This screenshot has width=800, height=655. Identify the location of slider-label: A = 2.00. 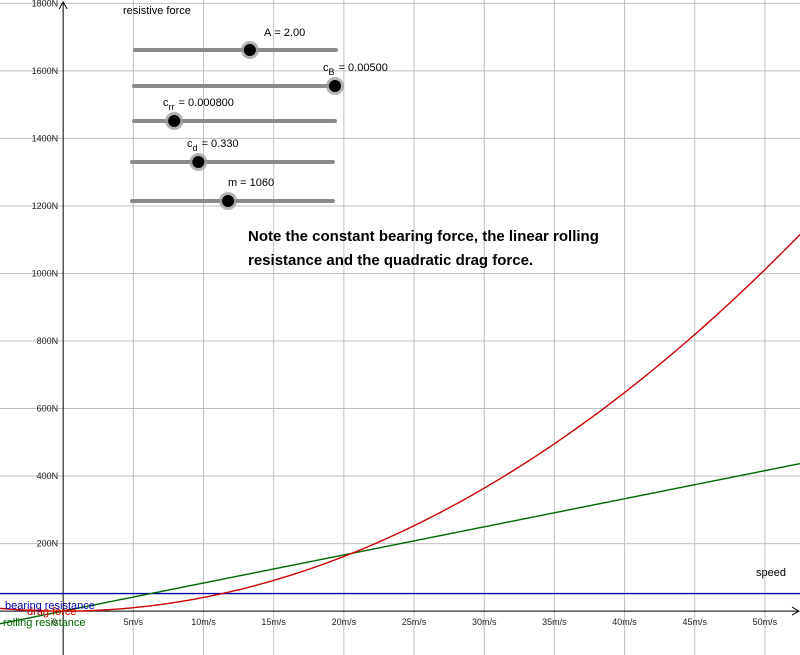
(284, 33).